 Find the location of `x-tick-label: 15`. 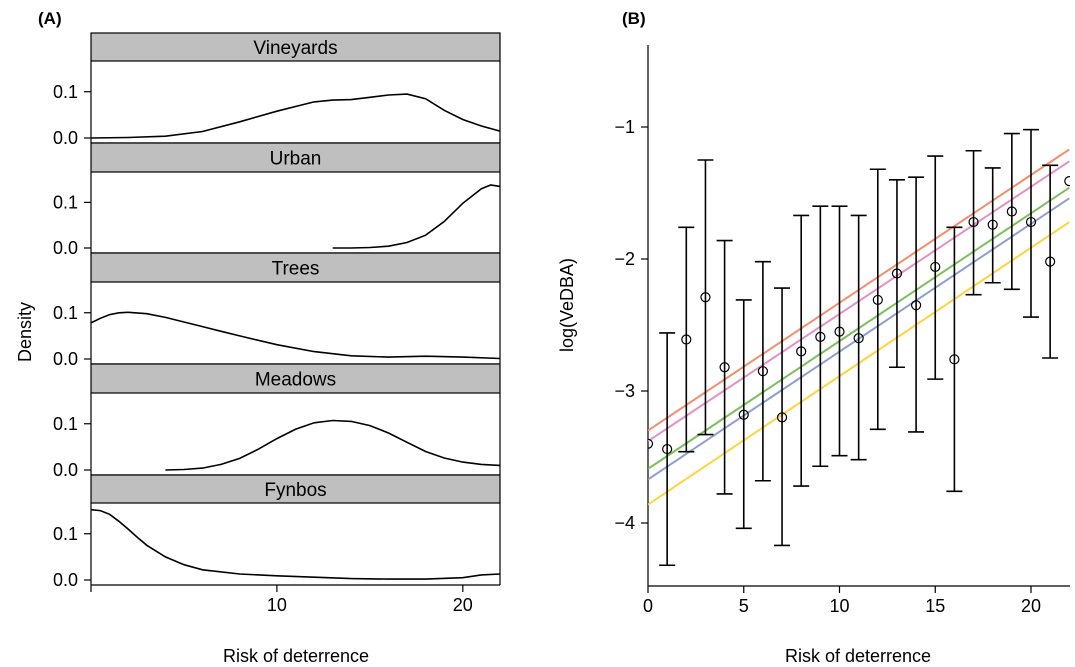

x-tick-label: 15 is located at coordinates (935, 606).